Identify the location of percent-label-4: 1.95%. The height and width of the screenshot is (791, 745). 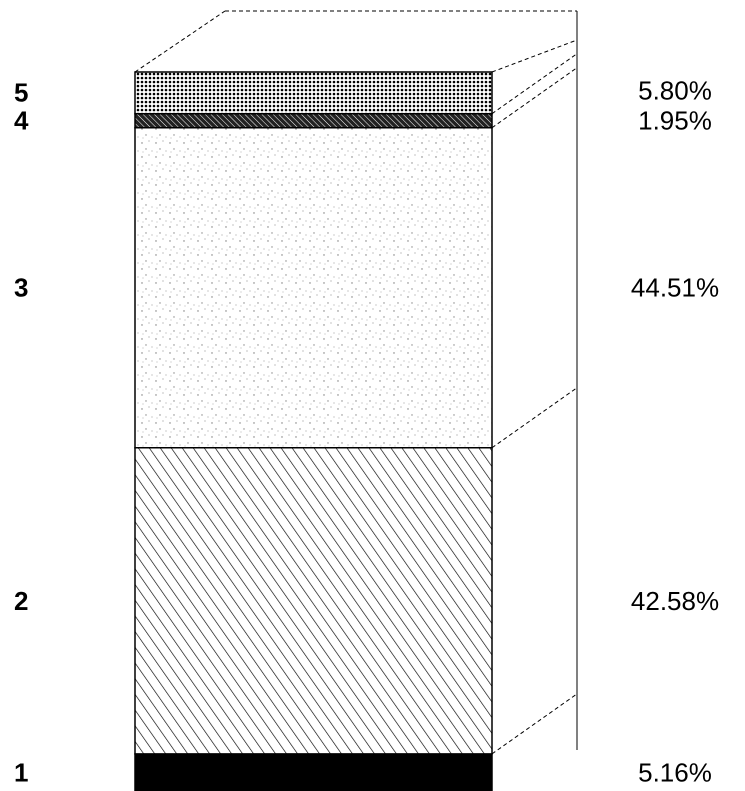
(675, 121).